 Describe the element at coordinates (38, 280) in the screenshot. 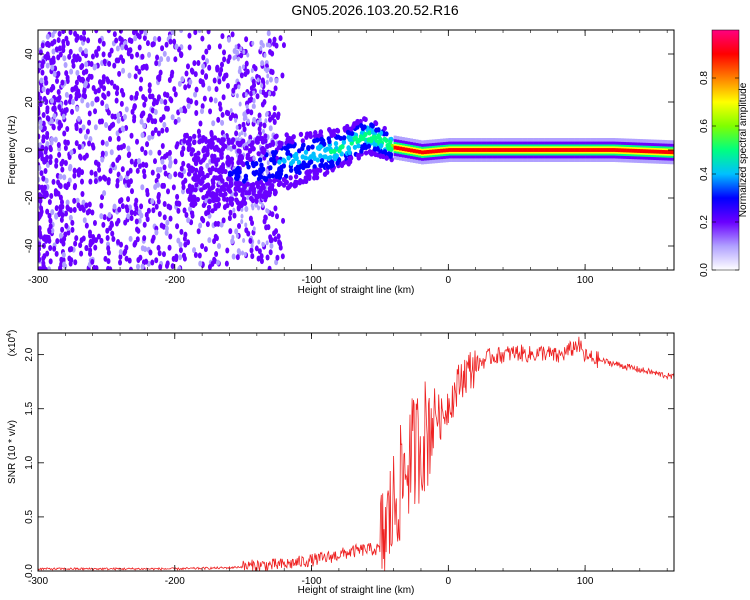

I see `spectrogram-x-tick-label: -300` at that location.